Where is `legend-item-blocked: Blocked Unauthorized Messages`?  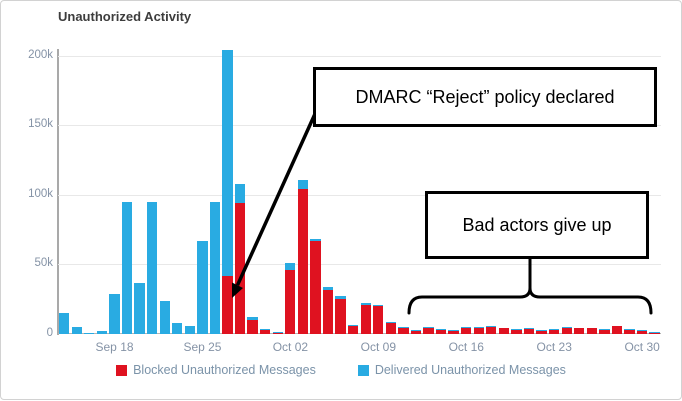
legend-item-blocked: Blocked Unauthorized Messages is located at coordinates (216, 370).